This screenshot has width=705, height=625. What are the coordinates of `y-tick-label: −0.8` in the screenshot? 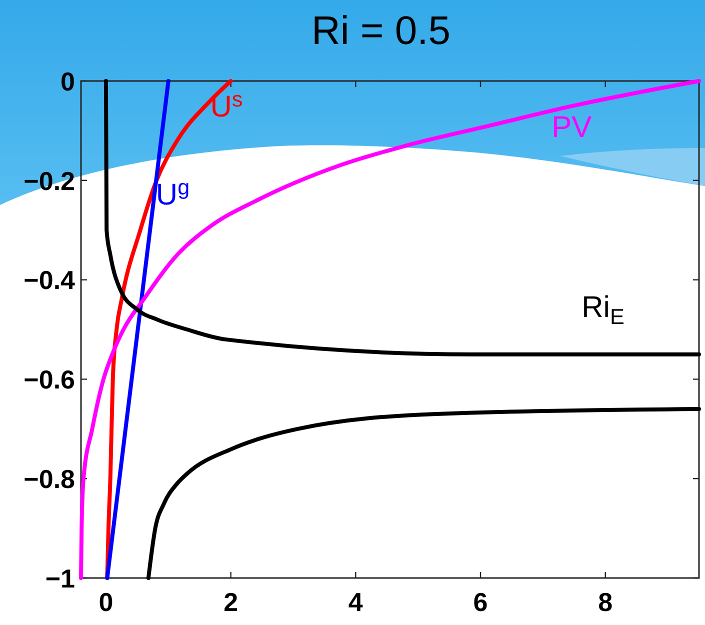 It's located at (49, 479).